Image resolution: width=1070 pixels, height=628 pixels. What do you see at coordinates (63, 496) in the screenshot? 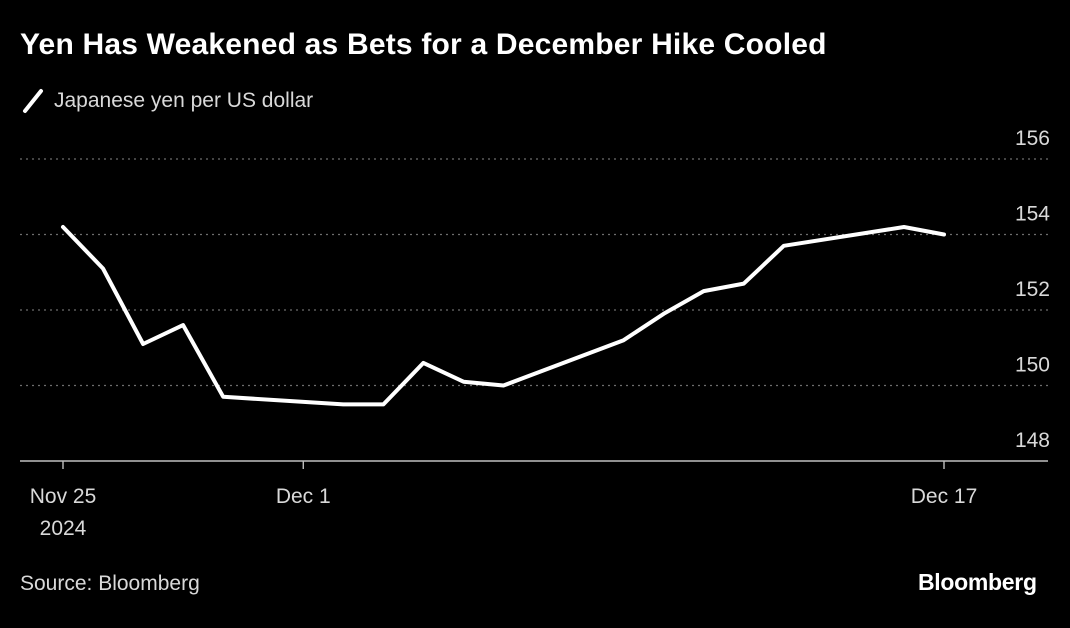
I see `x-tick-label: Nov 25` at bounding box center [63, 496].